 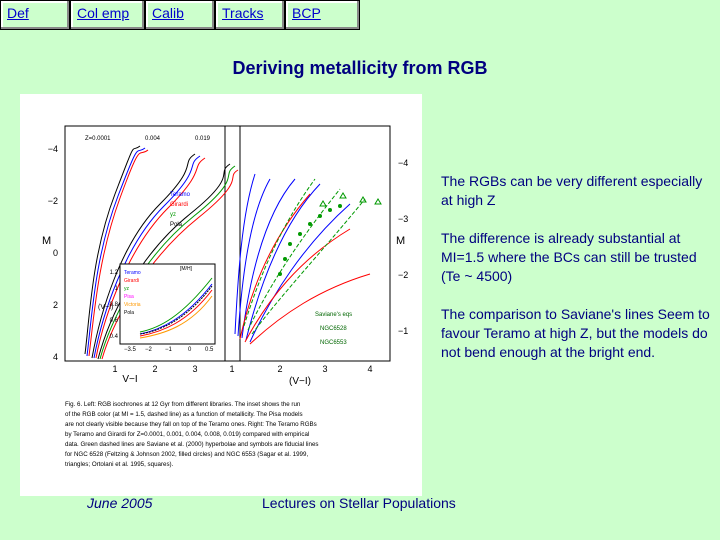 I want to click on inset-y-tick: 1.2, so click(x=114, y=273).